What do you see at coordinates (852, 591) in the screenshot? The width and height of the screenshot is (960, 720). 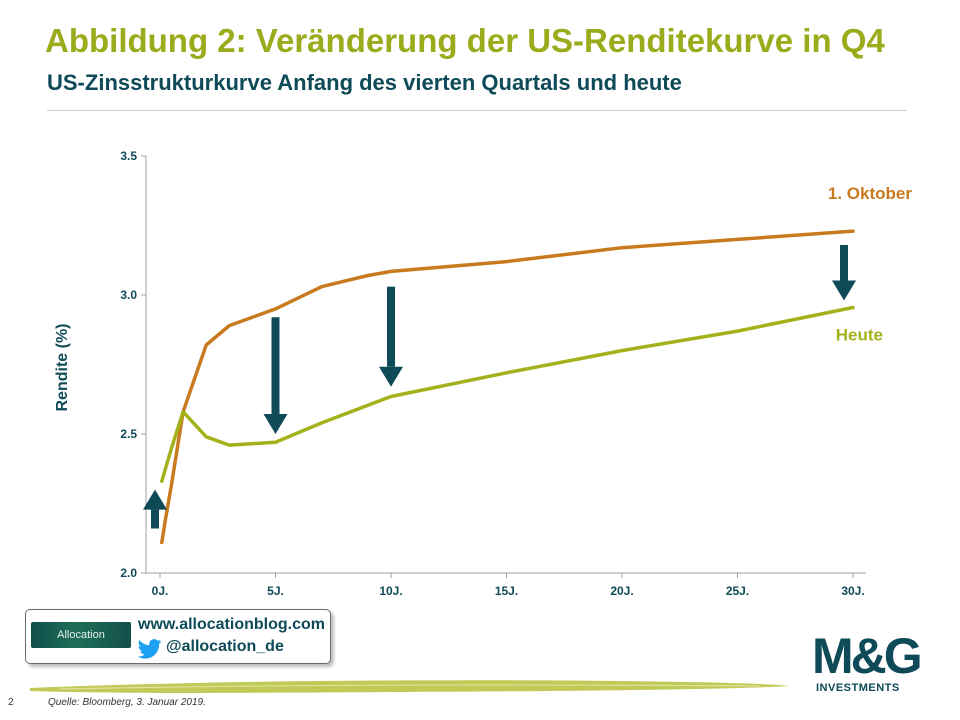 I see `x-tick-label: 30J.` at bounding box center [852, 591].